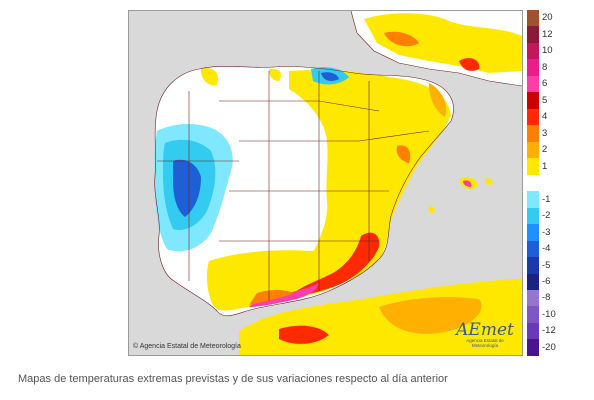  What do you see at coordinates (467, 183) in the screenshot?
I see `mallorca-hot` at bounding box center [467, 183].